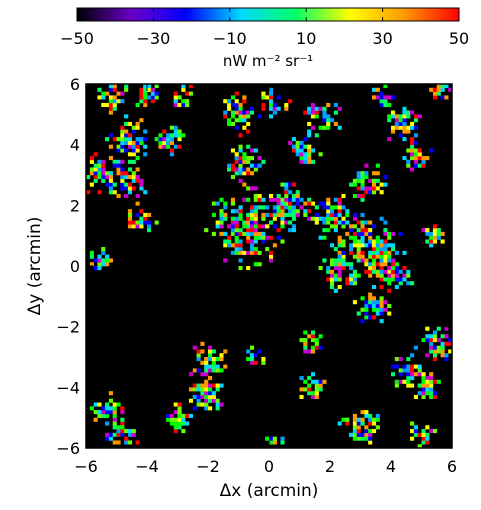 This screenshot has width=481, height=510. What do you see at coordinates (208, 466) in the screenshot?
I see `x-tick-label: −2` at bounding box center [208, 466].